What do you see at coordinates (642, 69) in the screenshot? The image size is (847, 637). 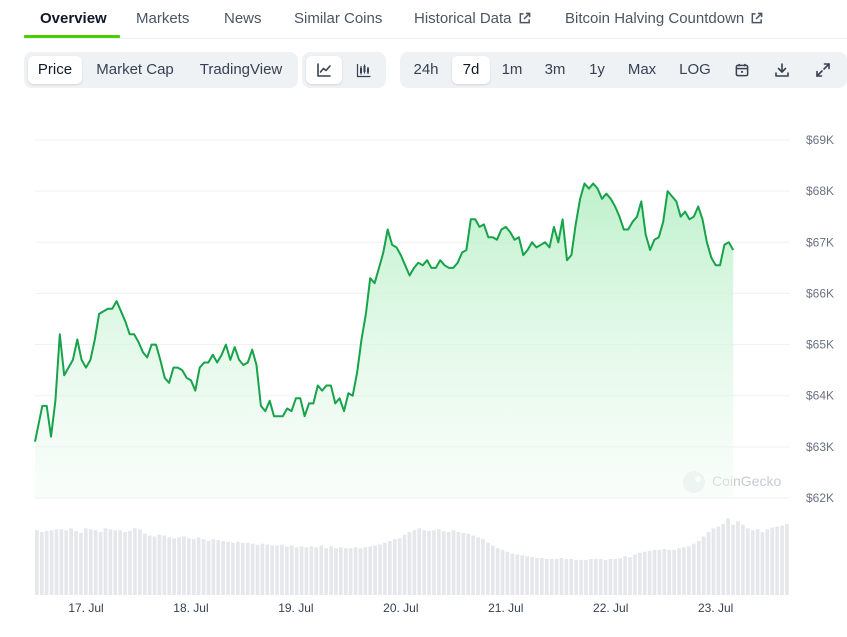 I see `range-max: Max` at bounding box center [642, 69].